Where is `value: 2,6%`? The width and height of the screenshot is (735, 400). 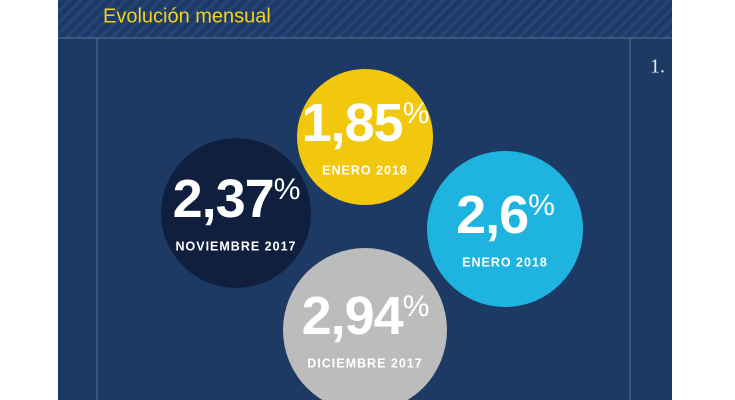
value: 2,6% is located at coordinates (505, 215).